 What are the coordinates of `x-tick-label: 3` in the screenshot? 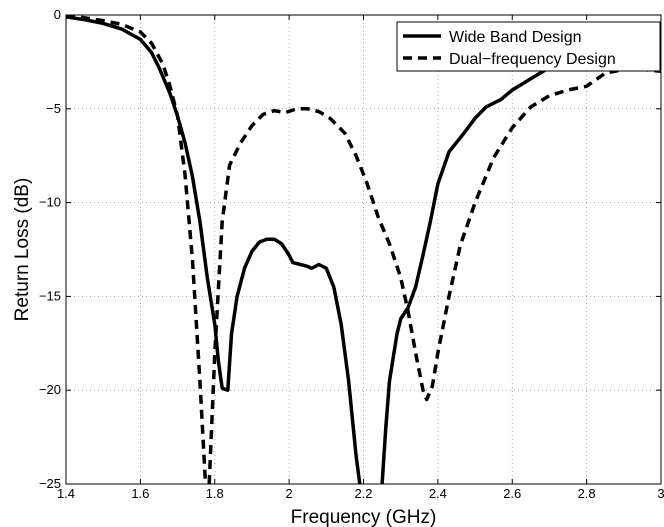 It's located at (660, 493).